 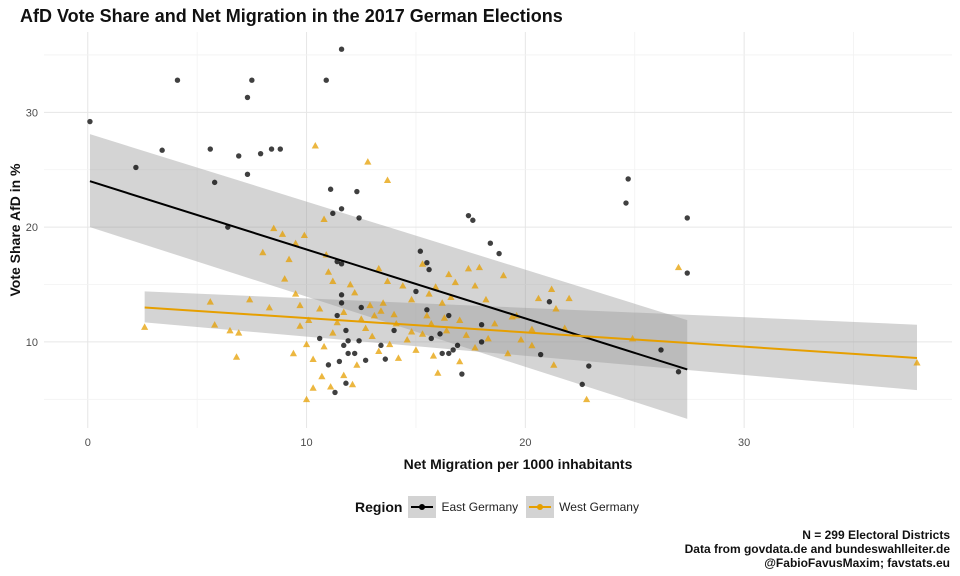 I want to click on legend: Region East Germany West Germany, so click(x=501, y=507).